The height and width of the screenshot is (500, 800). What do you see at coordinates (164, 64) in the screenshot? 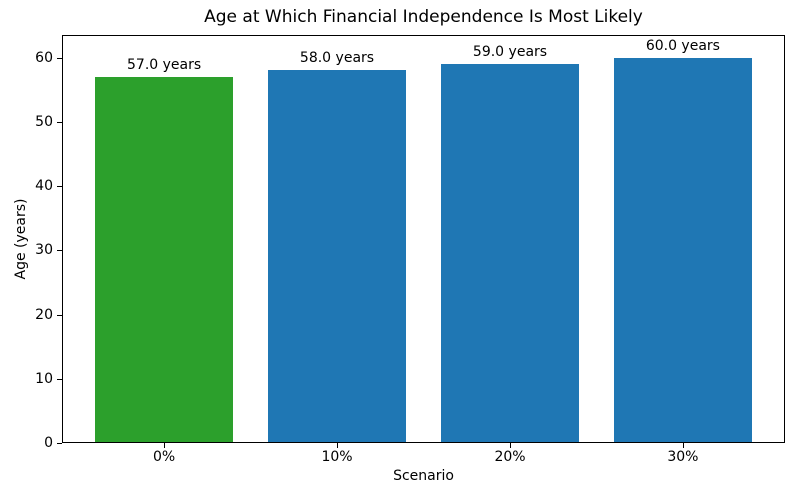
I see `bar-value-label: 57.0 years` at bounding box center [164, 64].